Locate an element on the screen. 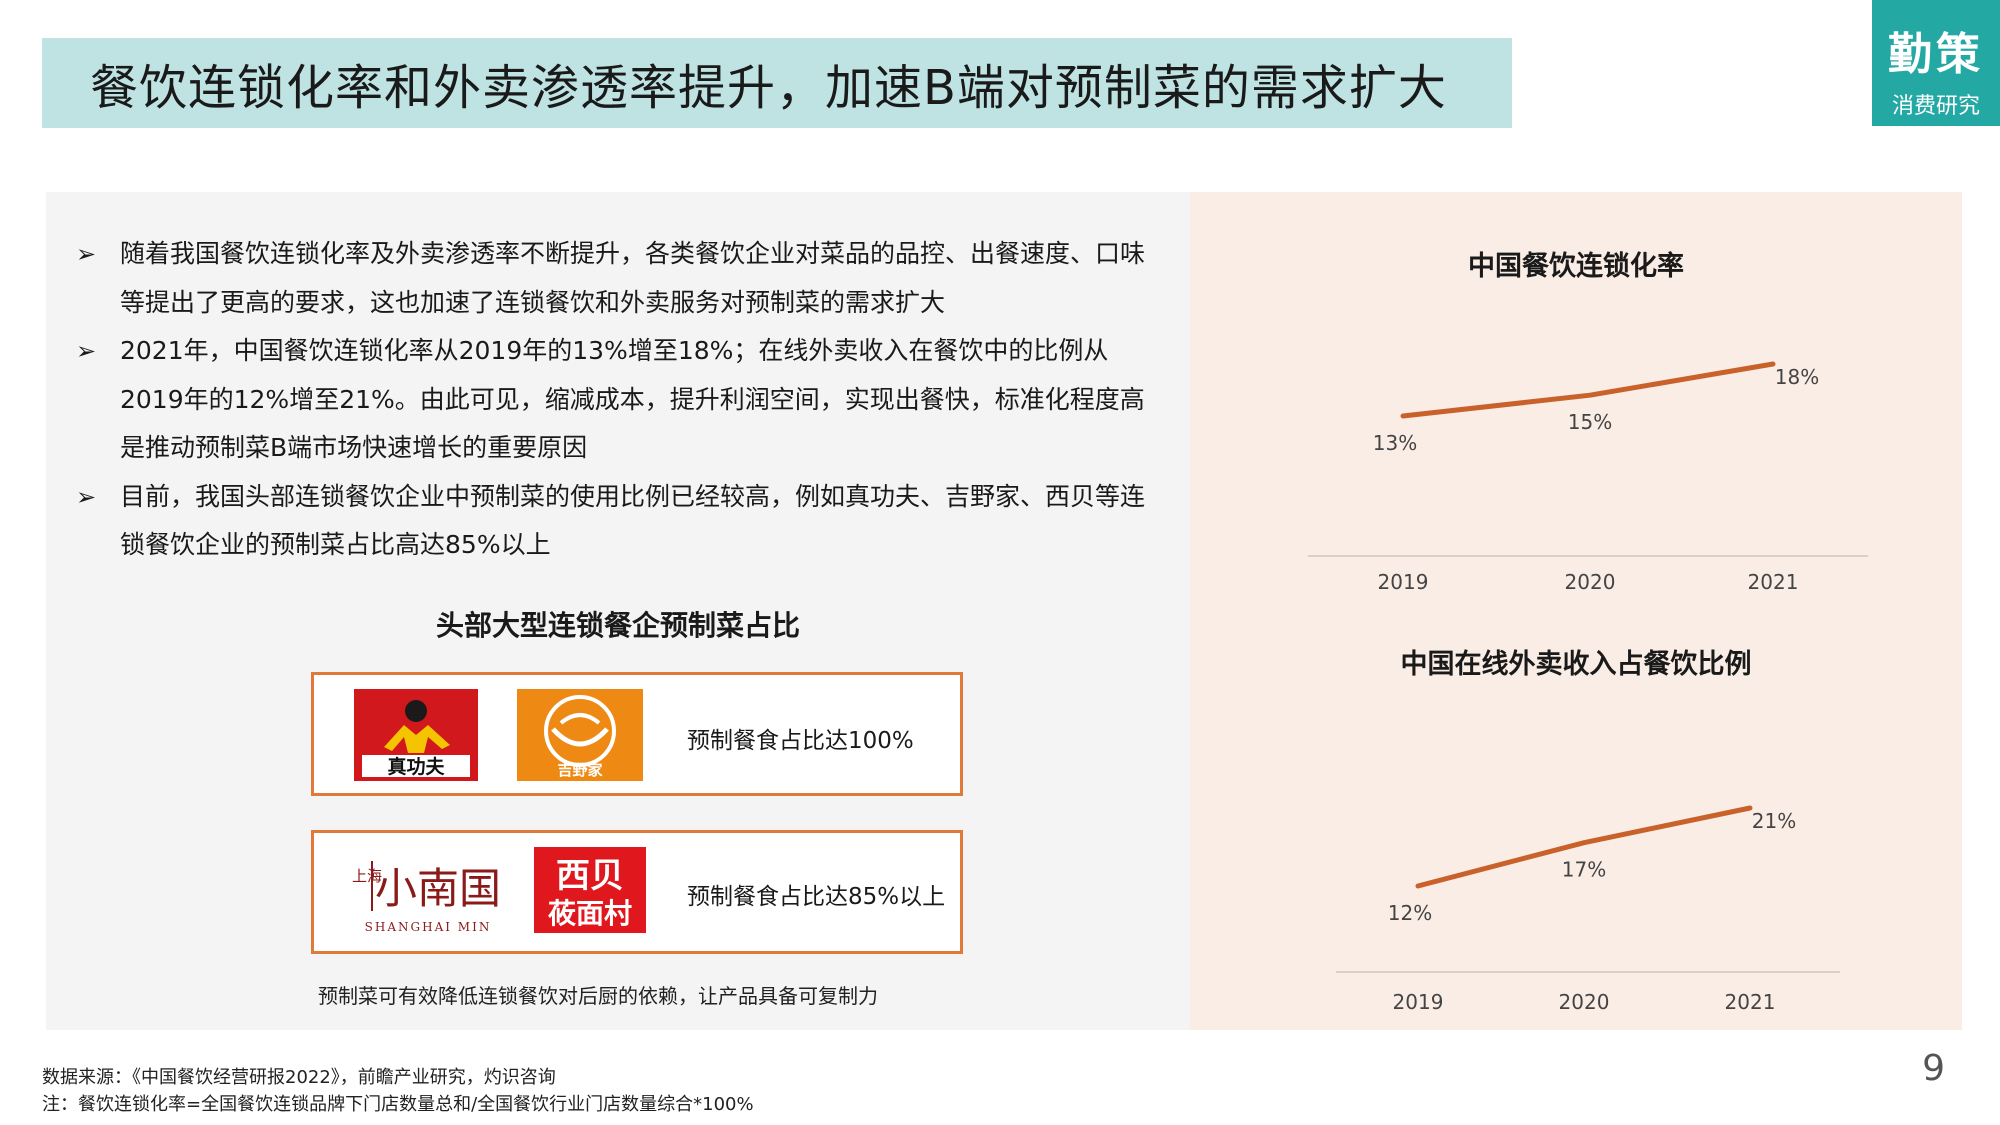 The height and width of the screenshot is (1125, 2000). xiaonanguo-logo: 上海 小南国 SHANGHAI MIN is located at coordinates (423, 893).